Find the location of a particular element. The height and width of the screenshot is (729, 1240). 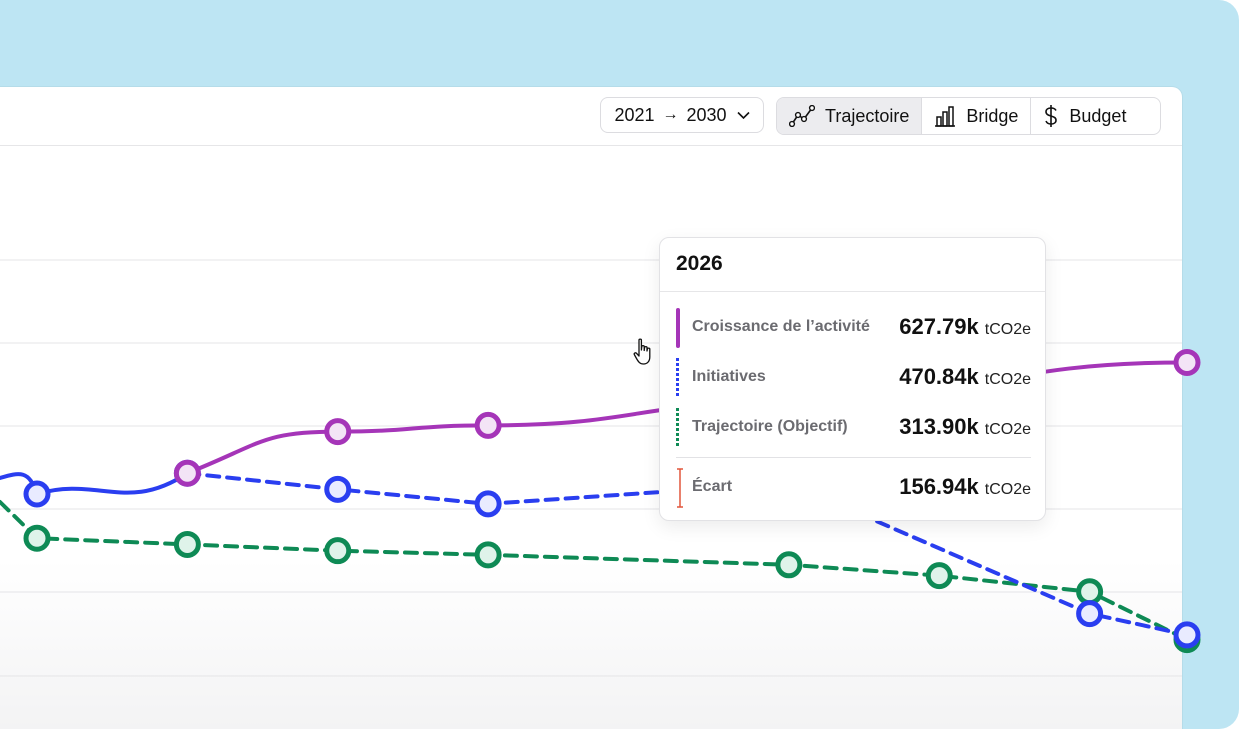

tooltip-row-value: 313.90k tCO2e is located at coordinates (965, 427).